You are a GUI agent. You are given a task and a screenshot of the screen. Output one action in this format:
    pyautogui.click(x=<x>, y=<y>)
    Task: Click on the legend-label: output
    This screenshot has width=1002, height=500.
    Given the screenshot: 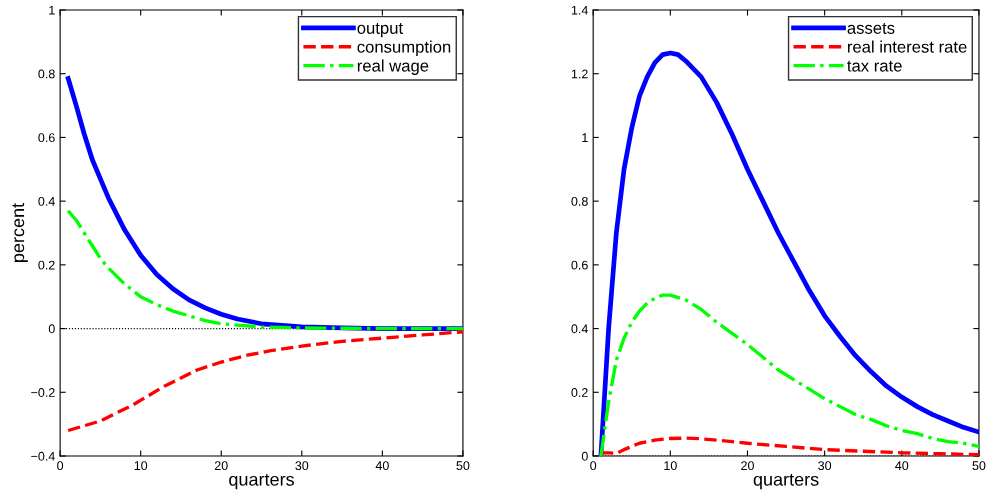 What is the action you would take?
    pyautogui.click(x=380, y=30)
    